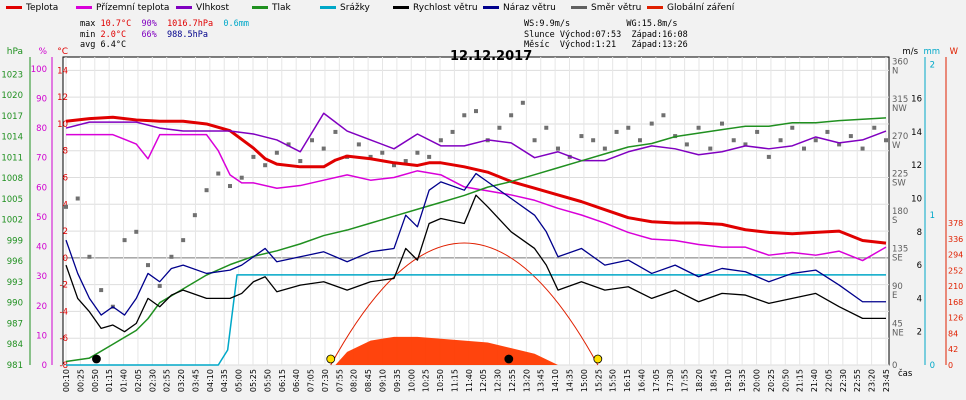 This screenshot has width=966, height=400. Describe the element at coordinates (900, 137) in the screenshot. I see `direction-tick-label: 270` at that location.